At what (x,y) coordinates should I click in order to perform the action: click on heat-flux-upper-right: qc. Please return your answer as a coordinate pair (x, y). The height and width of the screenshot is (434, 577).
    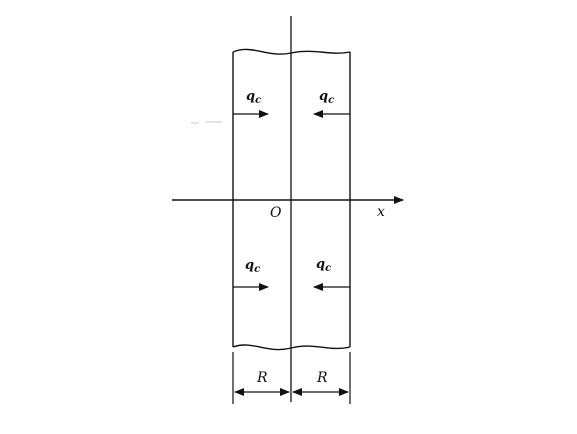
    Looking at the image, I should click on (331, 103).